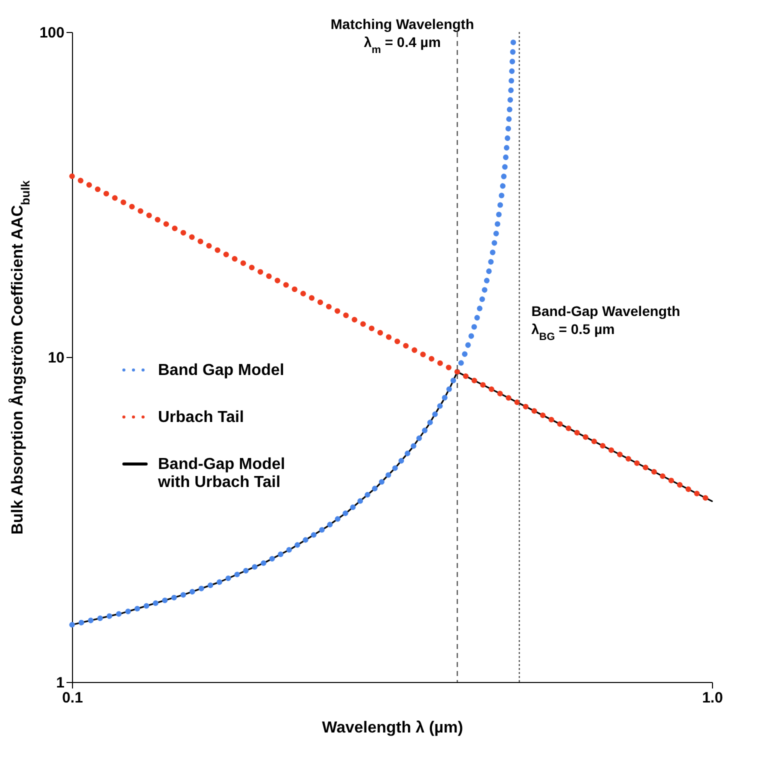 This screenshot has height=770, width=757. I want to click on legend-label: Urbach Tail, so click(201, 417).